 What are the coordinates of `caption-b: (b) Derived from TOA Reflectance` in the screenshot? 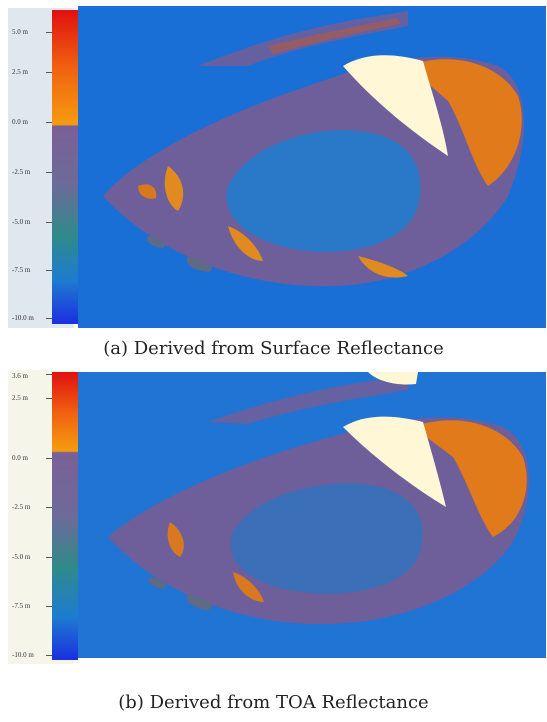 It's located at (273, 702).